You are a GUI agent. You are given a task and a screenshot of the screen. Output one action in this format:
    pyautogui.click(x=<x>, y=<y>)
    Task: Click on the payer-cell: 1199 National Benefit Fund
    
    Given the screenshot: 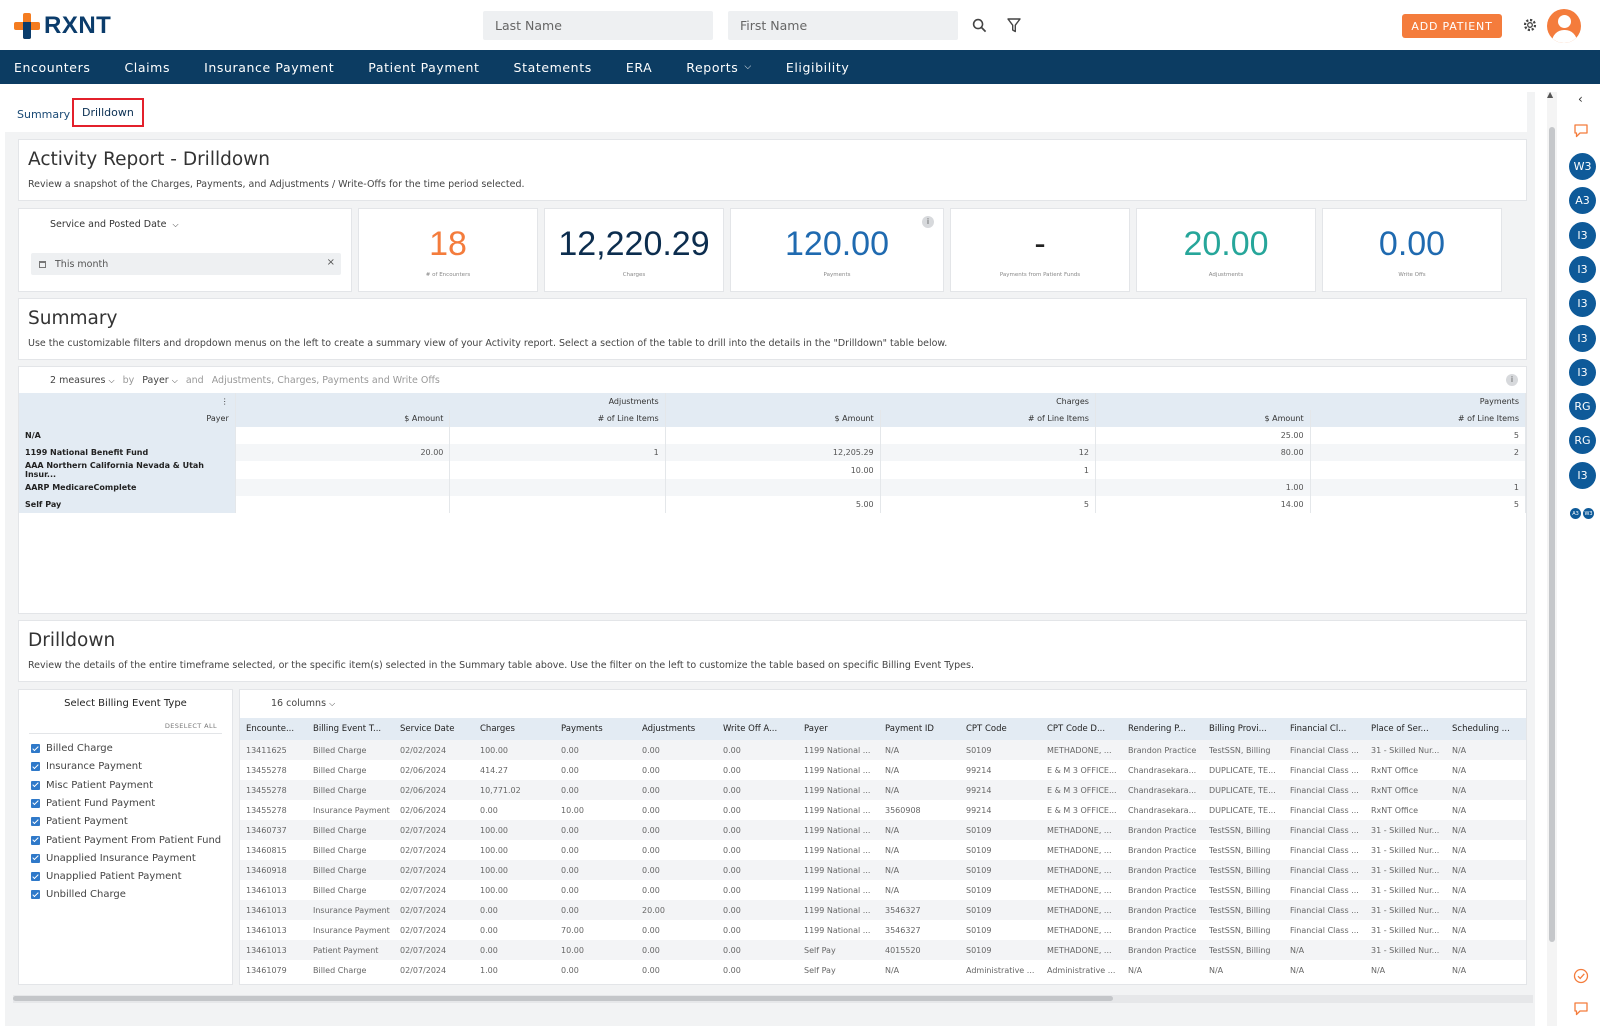 What is the action you would take?
    pyautogui.click(x=127, y=452)
    